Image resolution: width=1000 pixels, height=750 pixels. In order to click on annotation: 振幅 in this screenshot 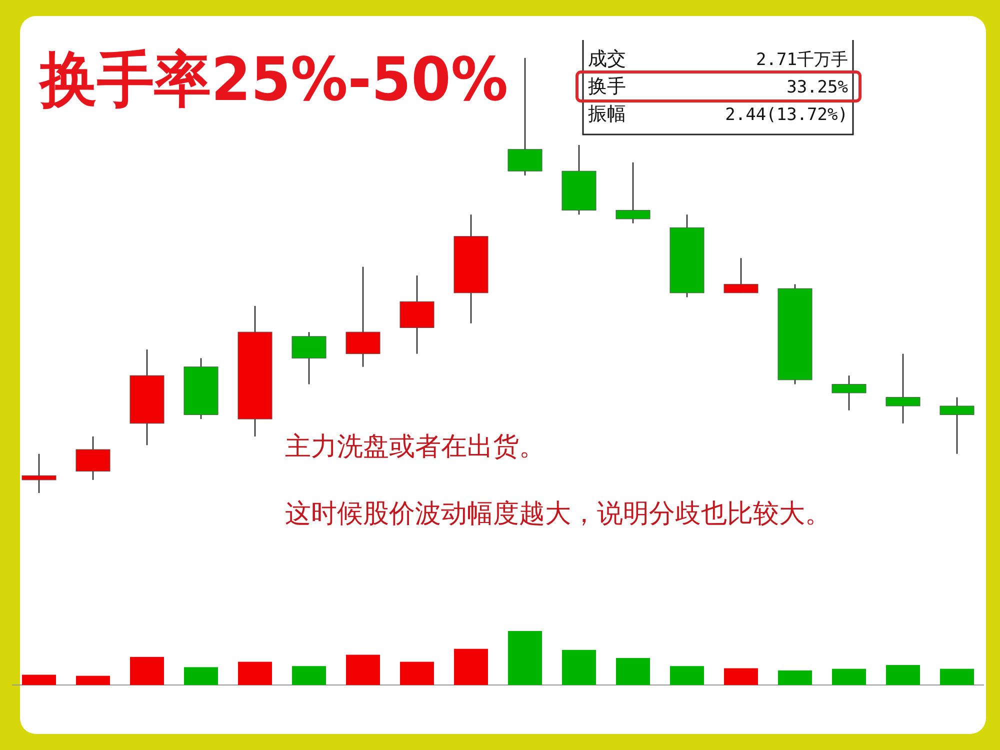, I will do `click(607, 114)`.